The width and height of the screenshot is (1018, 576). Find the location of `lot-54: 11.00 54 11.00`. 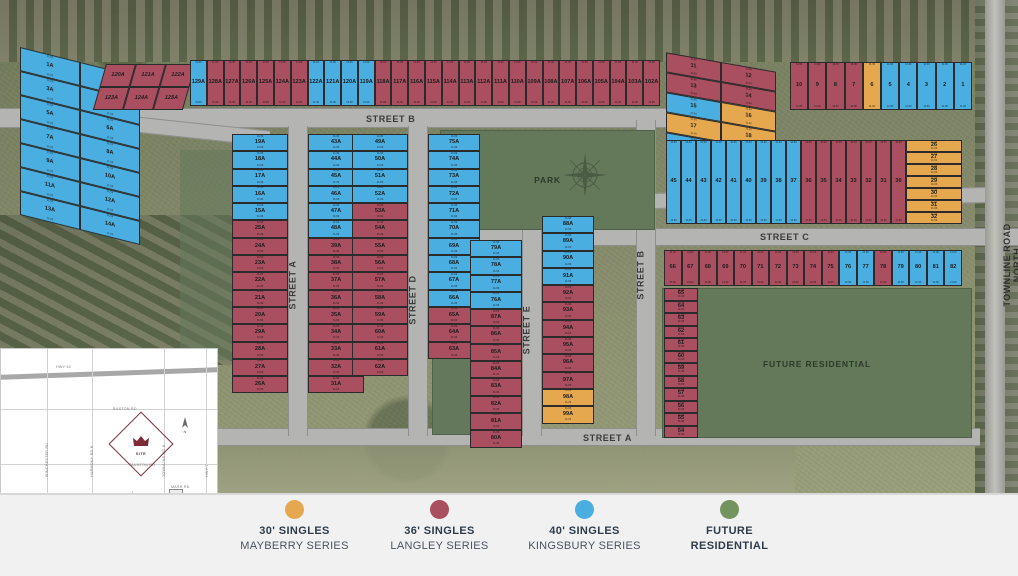

lot-54: 11.00 54 11.00 is located at coordinates (681, 431).